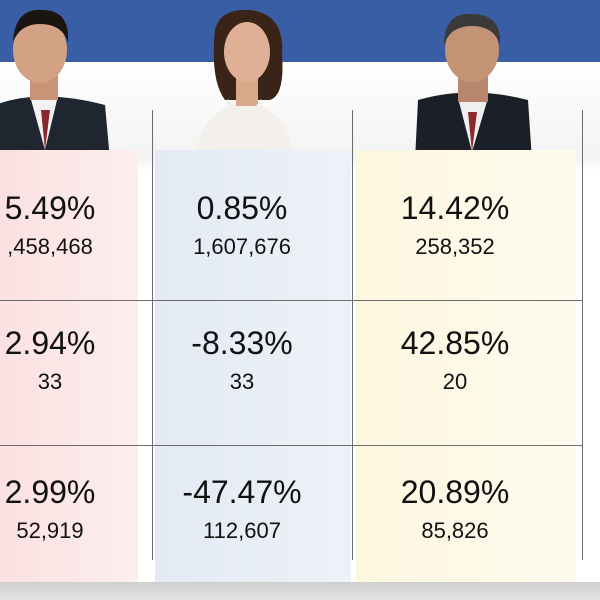 The image size is (600, 600). I want to click on vote-count: 85,826, so click(455, 530).